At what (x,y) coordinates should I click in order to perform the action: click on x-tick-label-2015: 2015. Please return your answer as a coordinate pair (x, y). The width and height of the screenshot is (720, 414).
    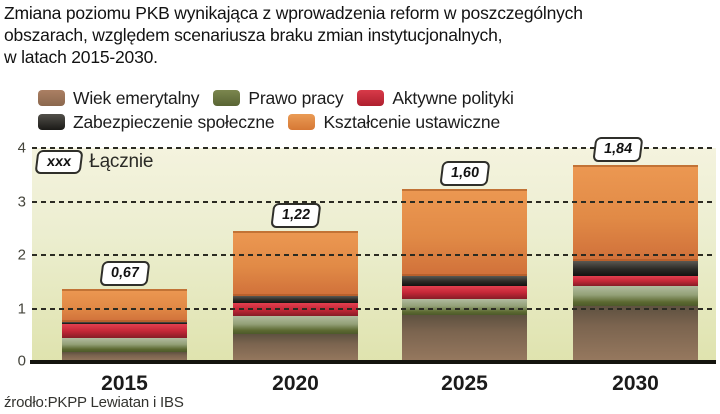
    Looking at the image, I should click on (124, 383).